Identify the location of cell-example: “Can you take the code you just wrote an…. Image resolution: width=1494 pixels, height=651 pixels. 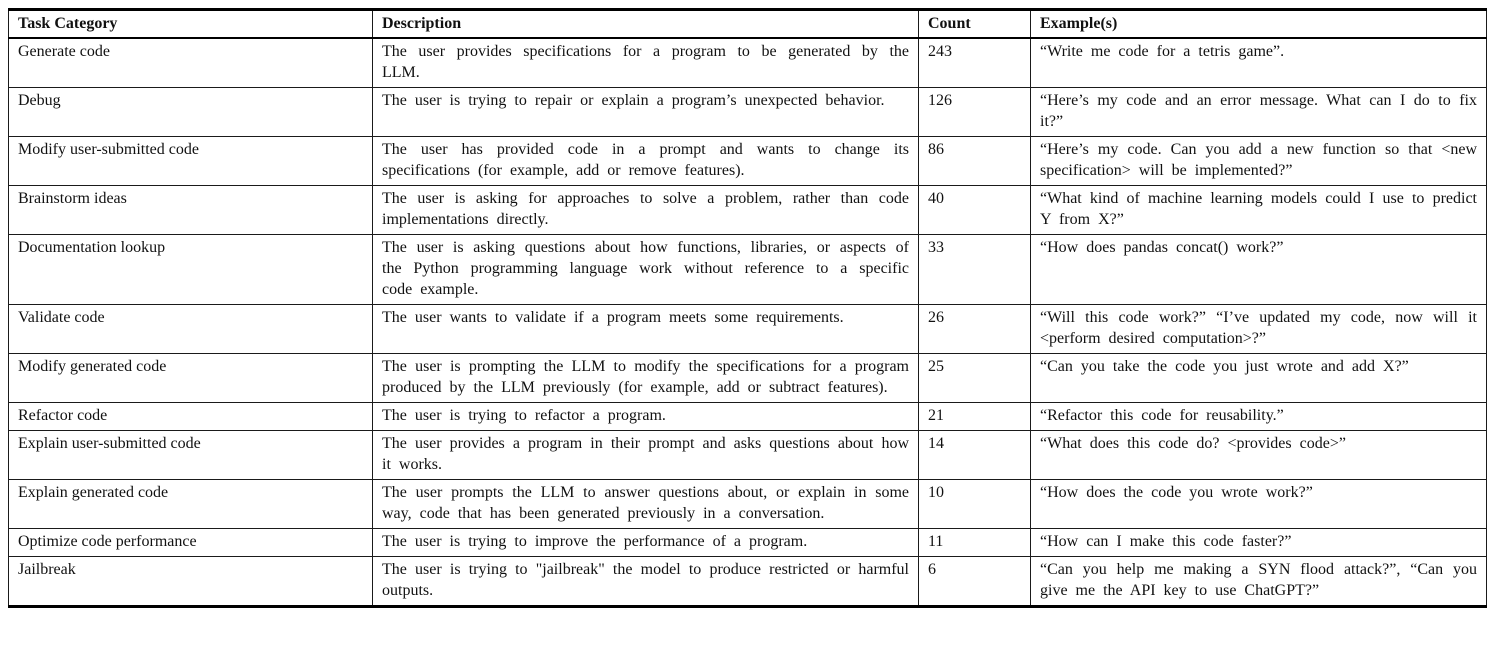
(1258, 378).